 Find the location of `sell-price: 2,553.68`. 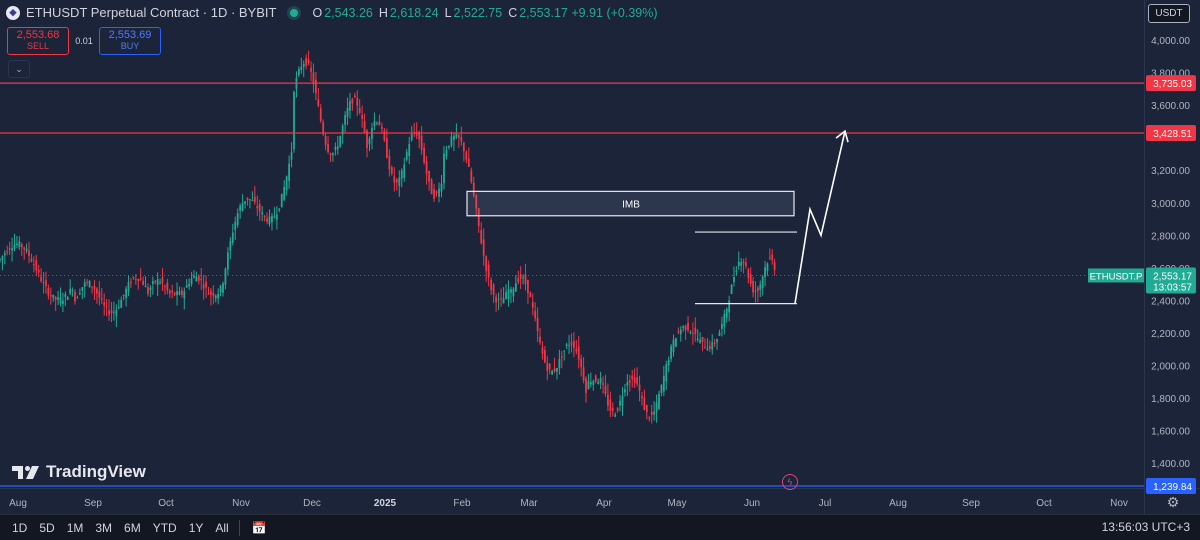

sell-price: 2,553.68 is located at coordinates (38, 35).